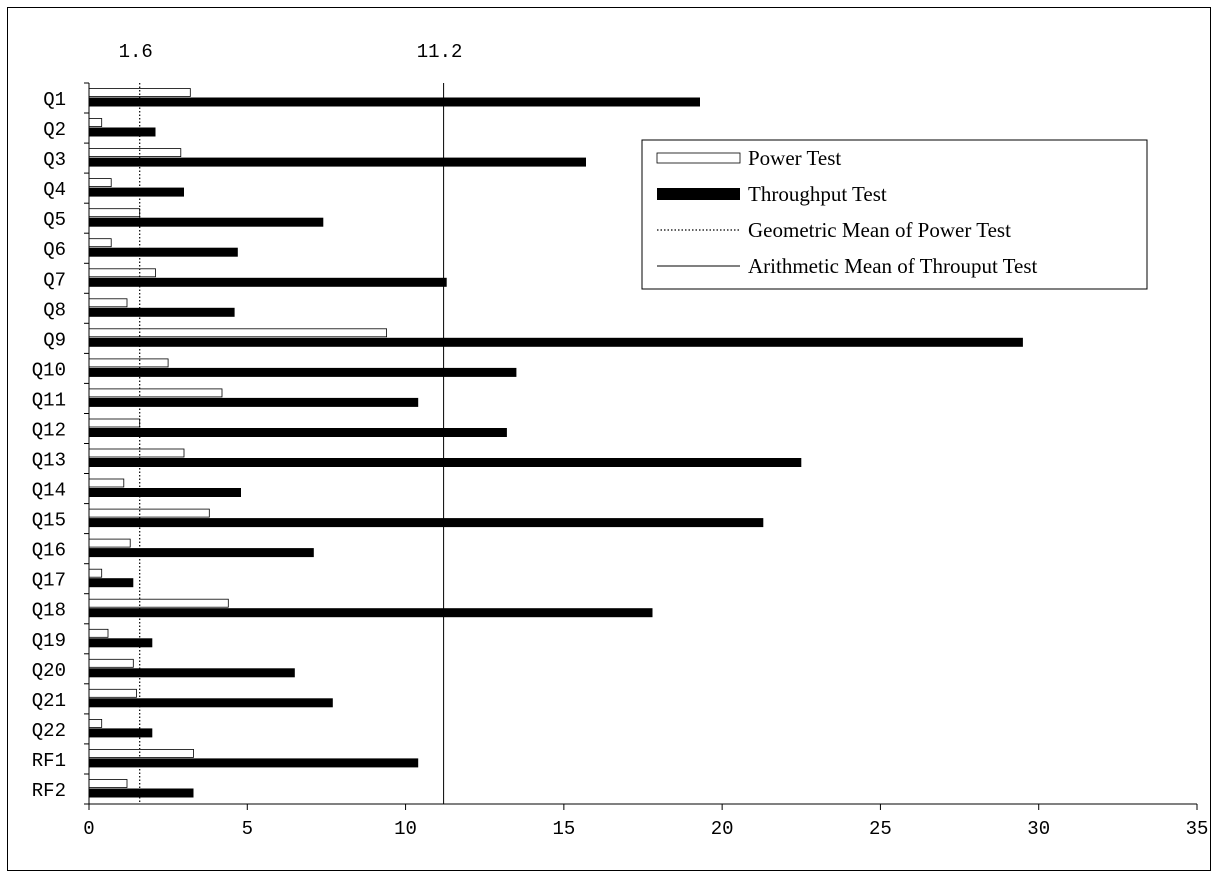 The height and width of the screenshot is (879, 1219). I want to click on category-label-q18: Q18, so click(49, 611).